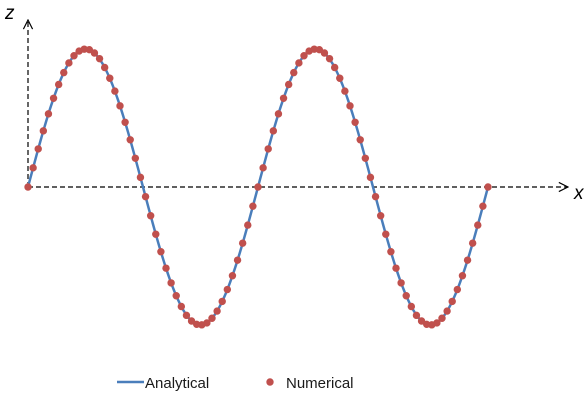 This screenshot has width=586, height=397. What do you see at coordinates (270, 382) in the screenshot?
I see `legend-numerical-swatch` at bounding box center [270, 382].